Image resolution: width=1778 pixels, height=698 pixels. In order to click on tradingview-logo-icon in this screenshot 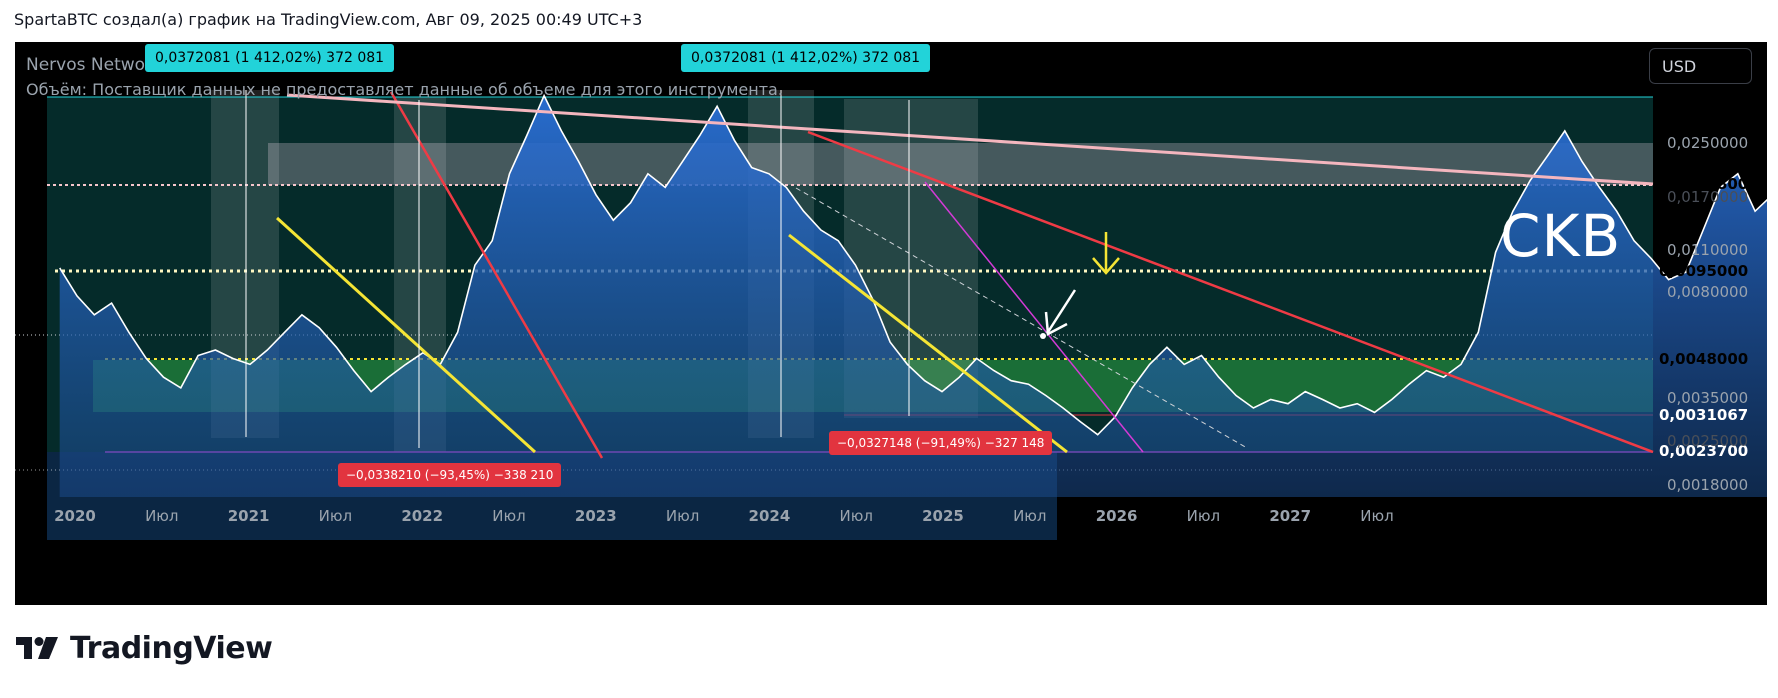, I will do `click(37, 648)`.